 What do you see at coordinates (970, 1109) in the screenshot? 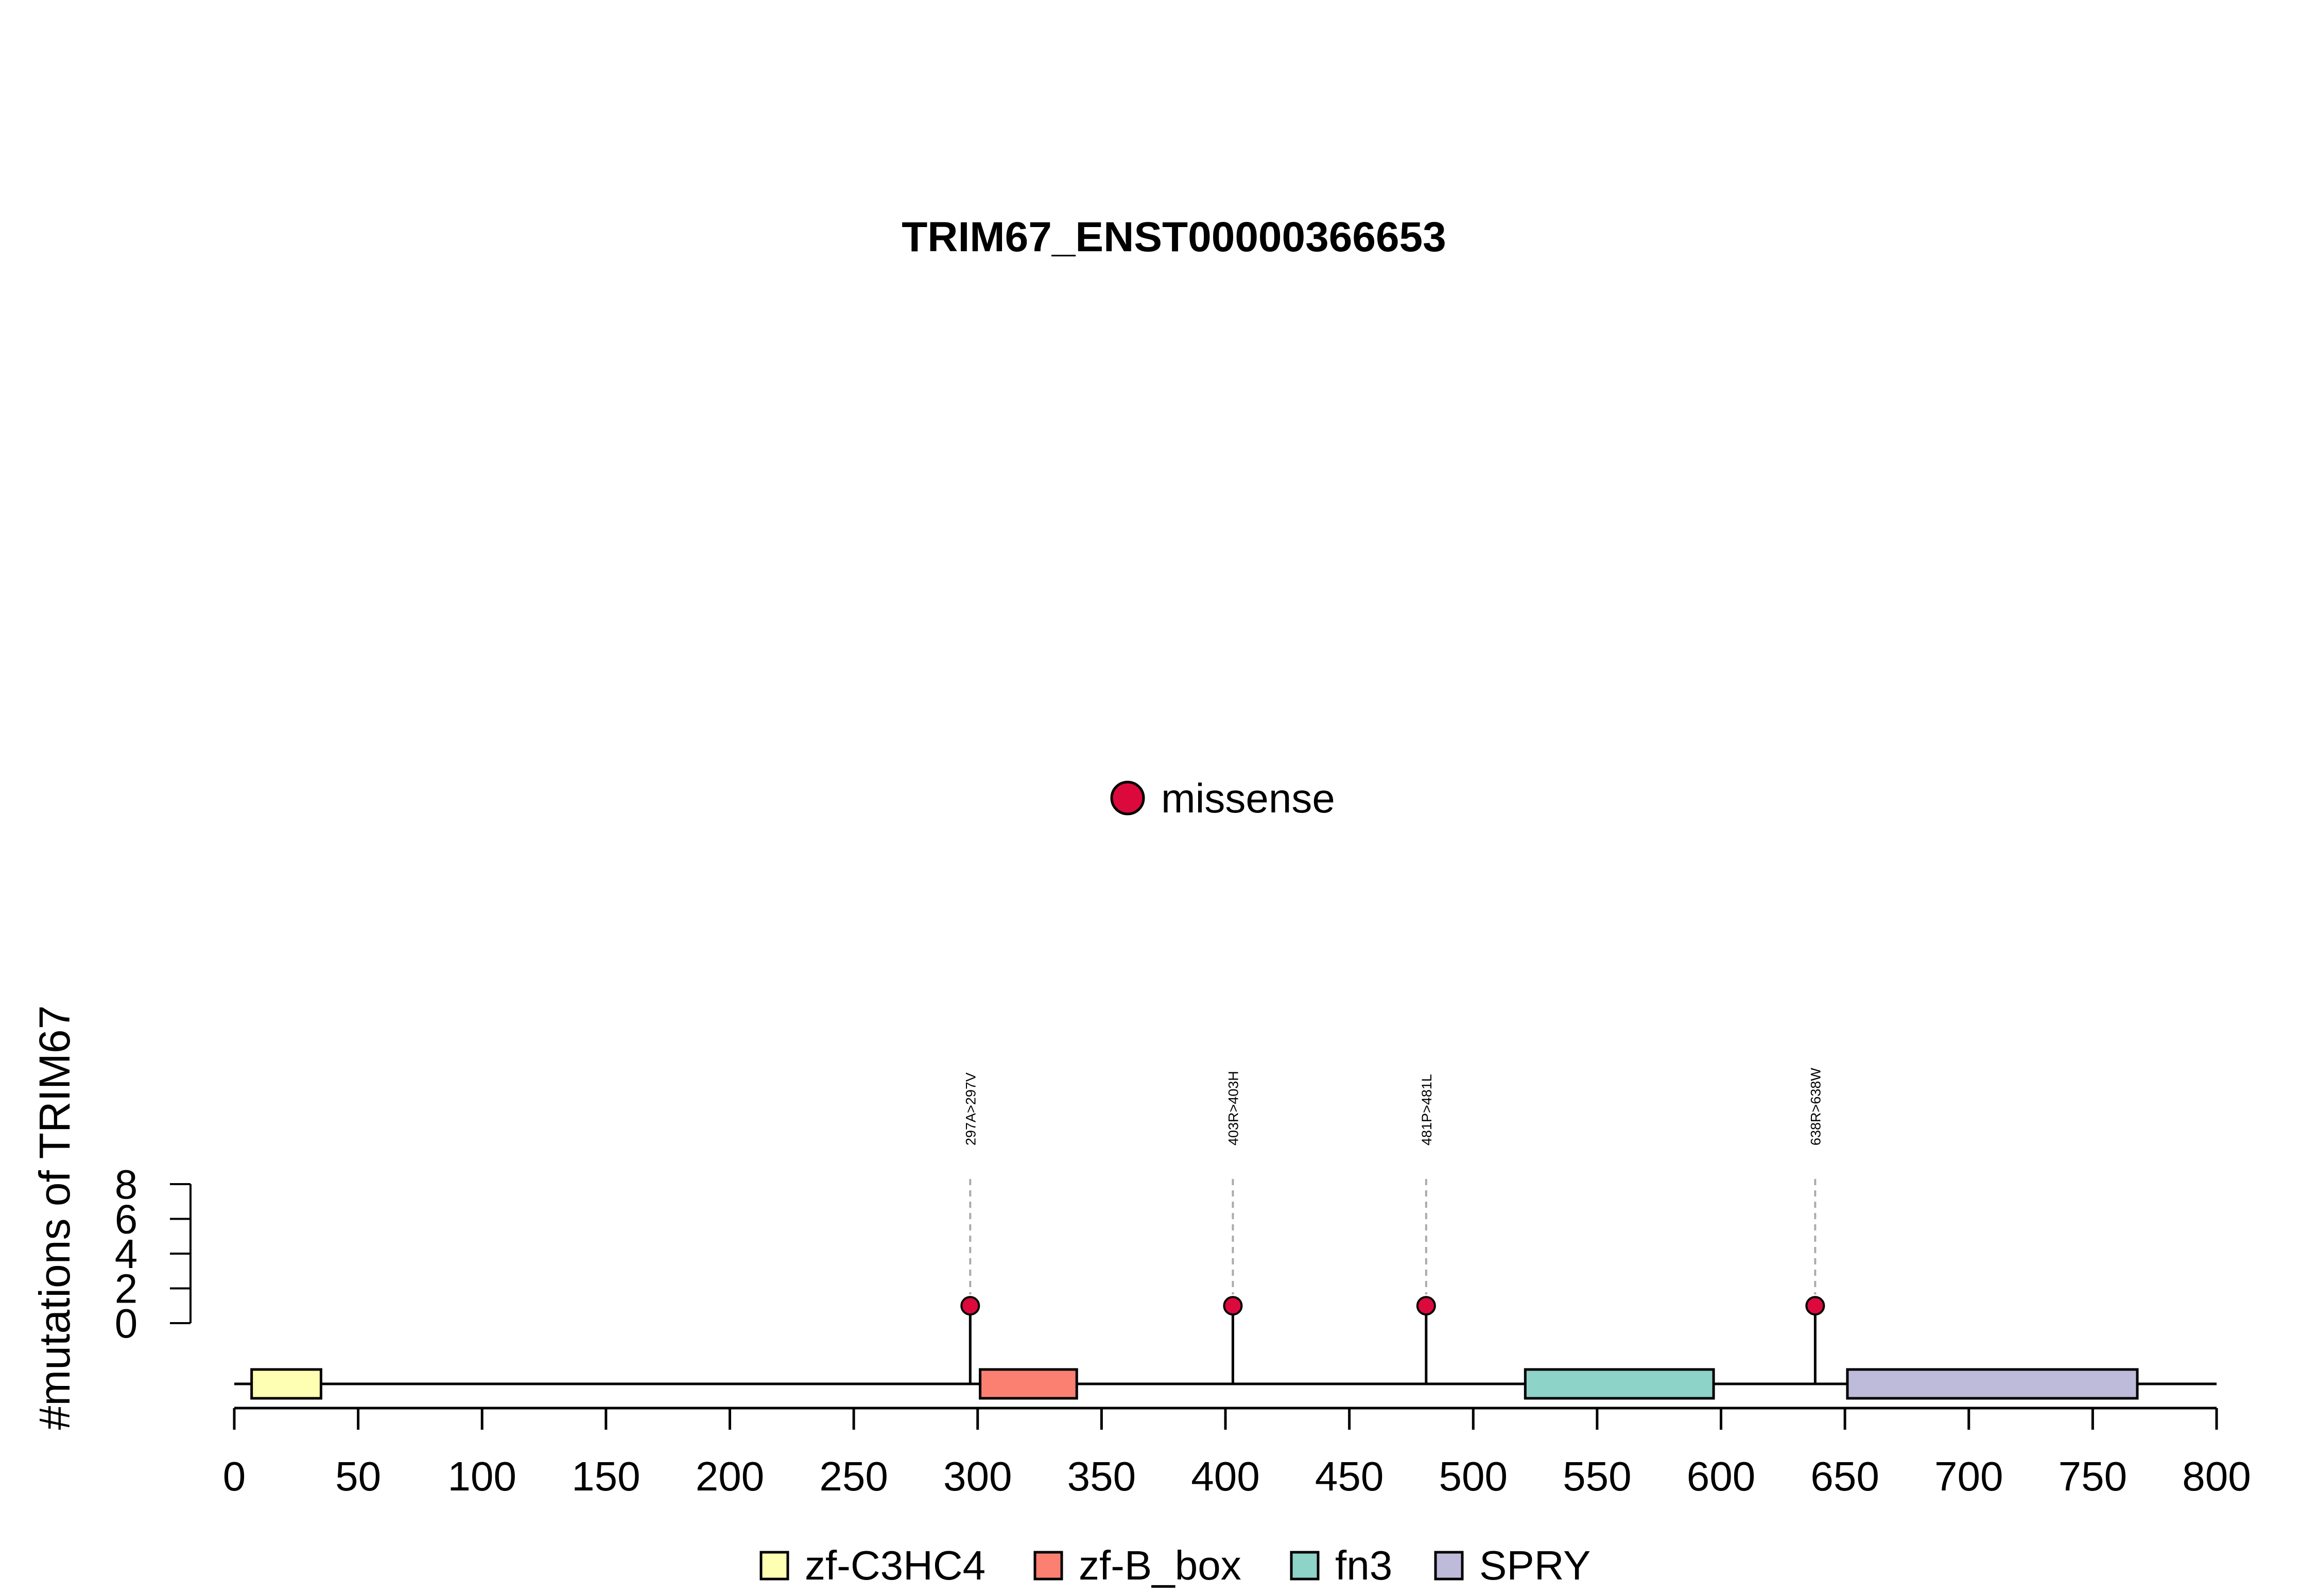
I see `mutation-label-297: 297A>297V` at bounding box center [970, 1109].